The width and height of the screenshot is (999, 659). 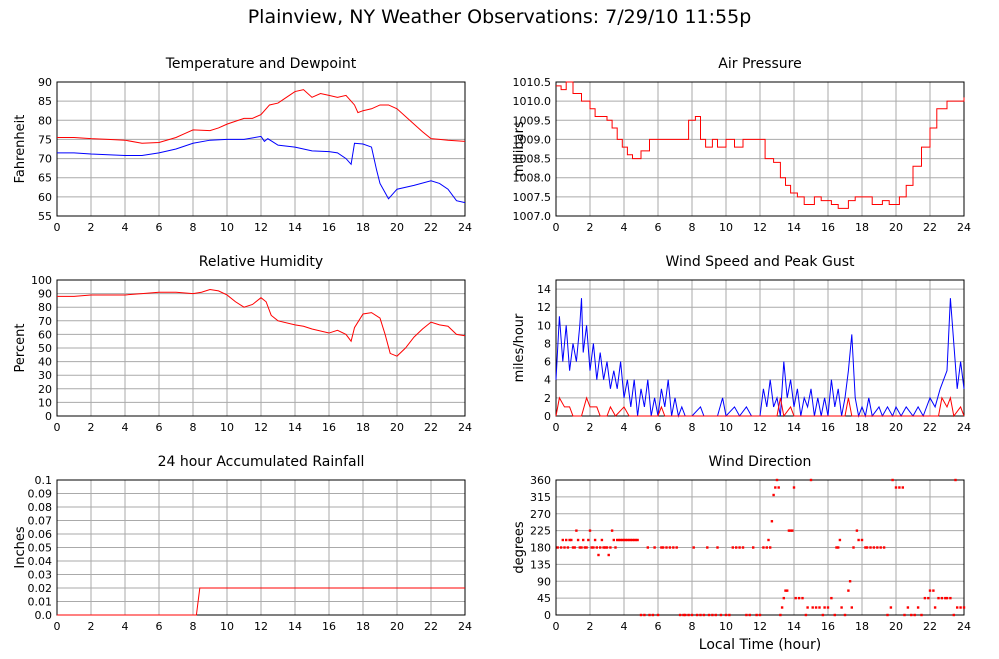 What do you see at coordinates (45, 82) in the screenshot?
I see `y-tick-label: 90` at bounding box center [45, 82].